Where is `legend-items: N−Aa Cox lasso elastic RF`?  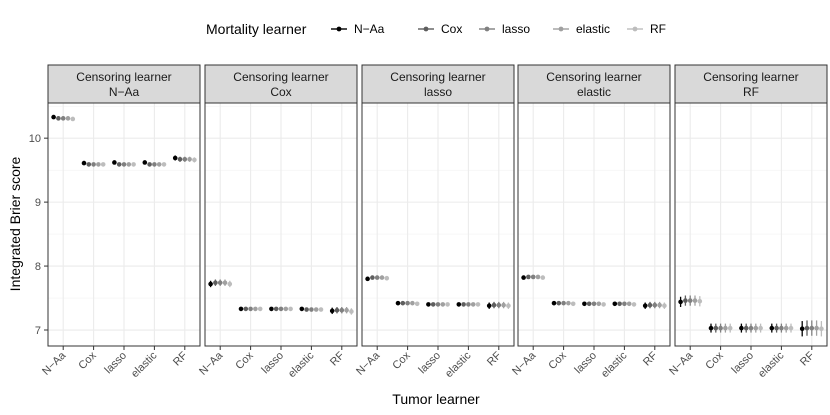 legend-items: N−Aa Cox lasso elastic RF is located at coordinates (498, 29).